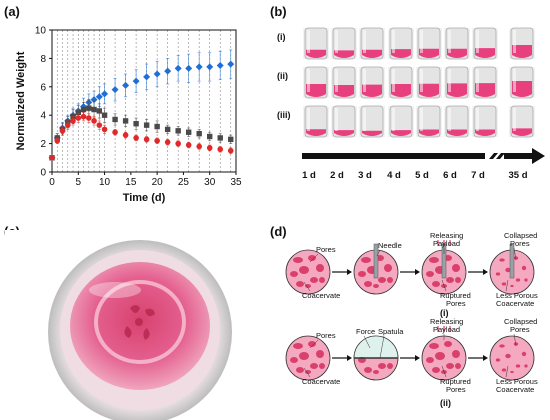 This screenshot has height=420, width=550. I want to click on timeline-label: 2 d, so click(337, 175).